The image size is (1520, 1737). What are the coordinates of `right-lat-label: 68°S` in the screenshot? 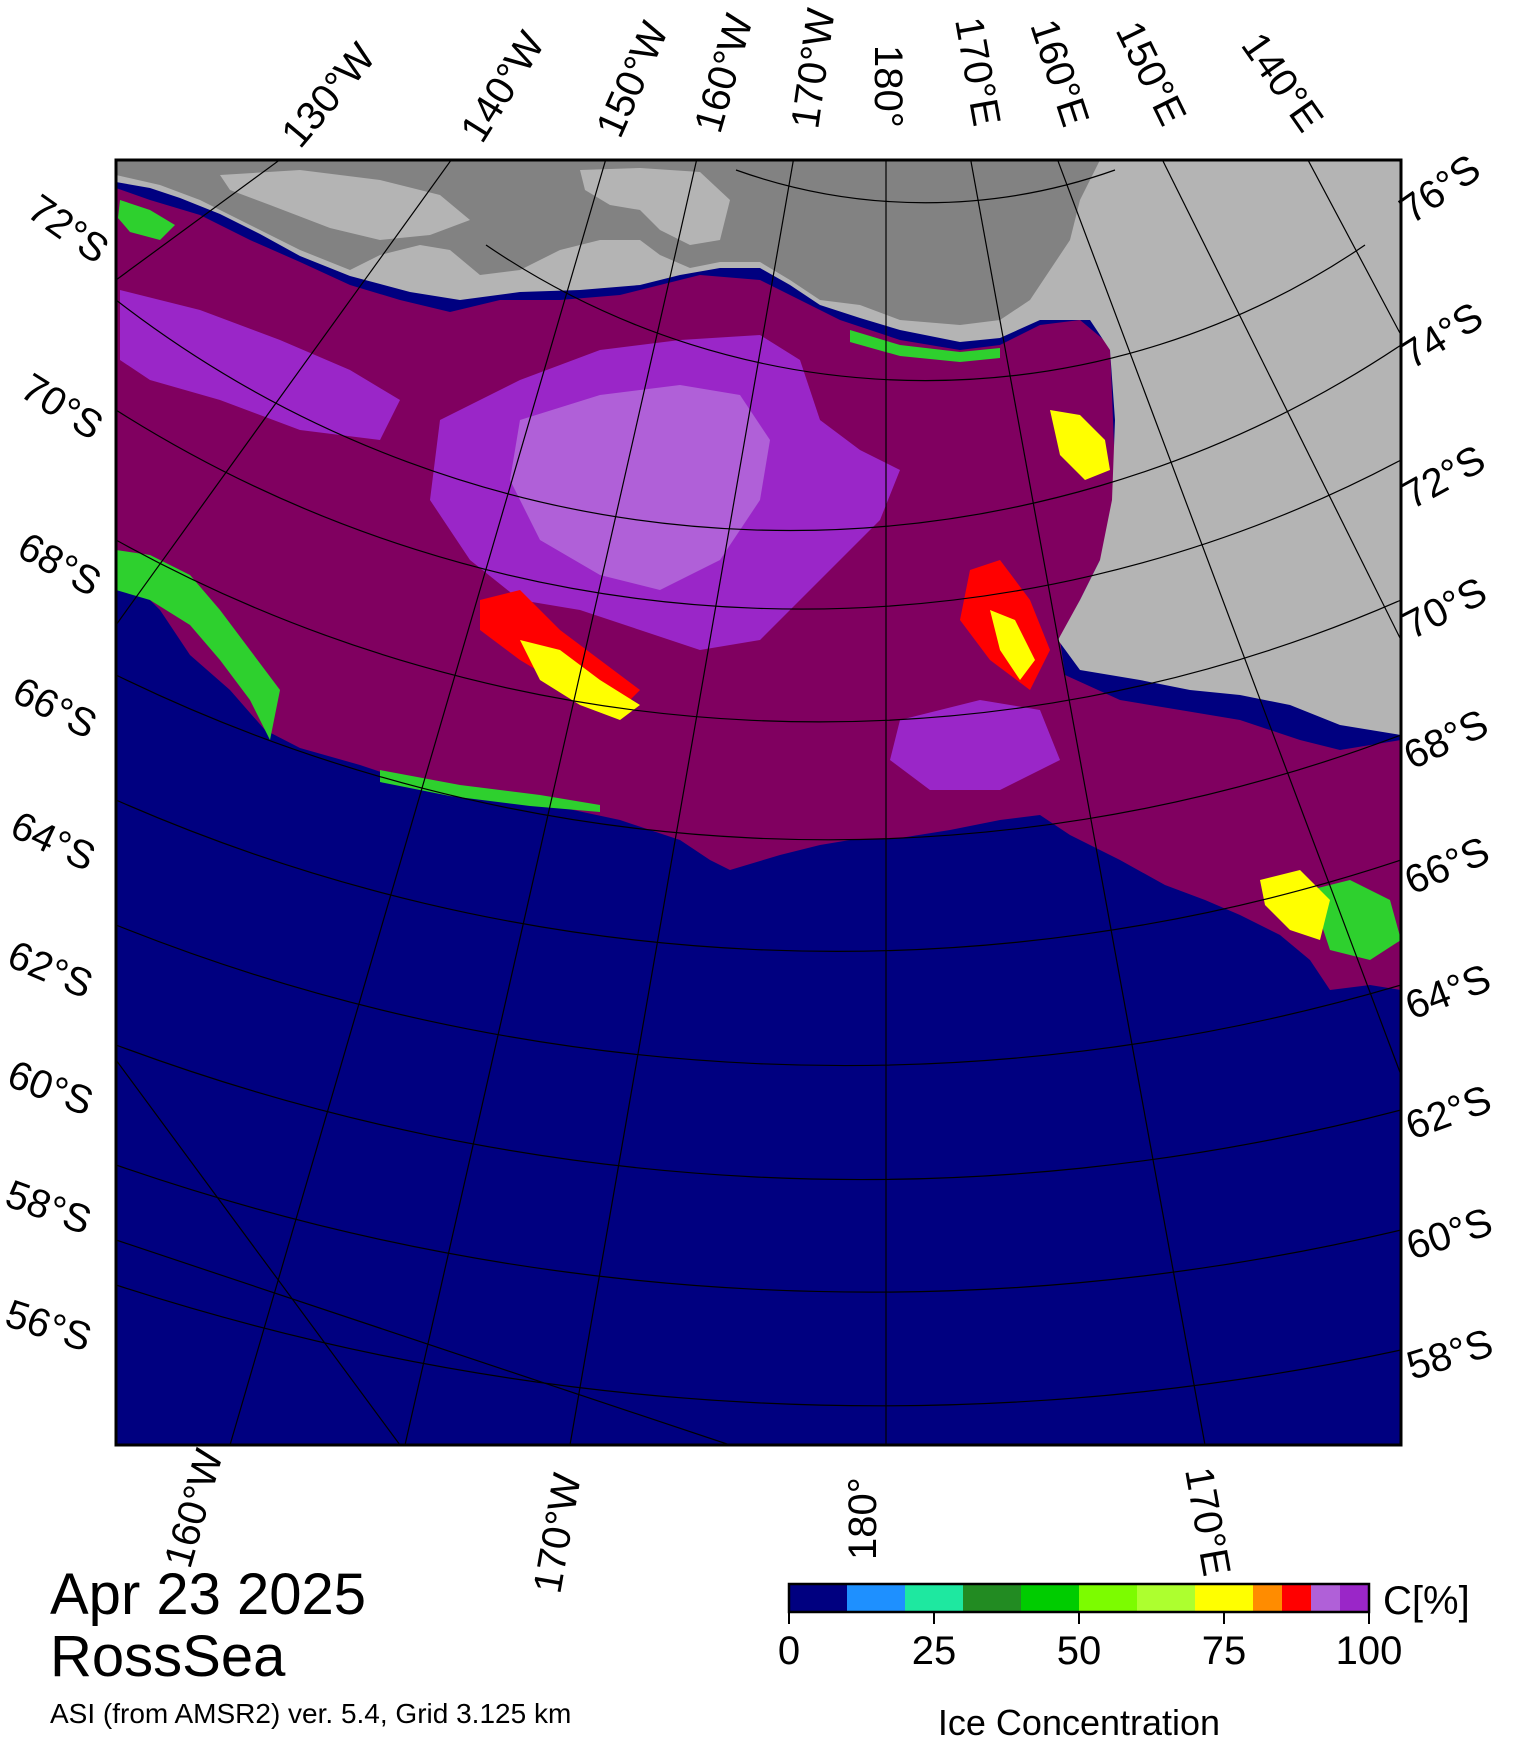 It's located at (1446, 739).